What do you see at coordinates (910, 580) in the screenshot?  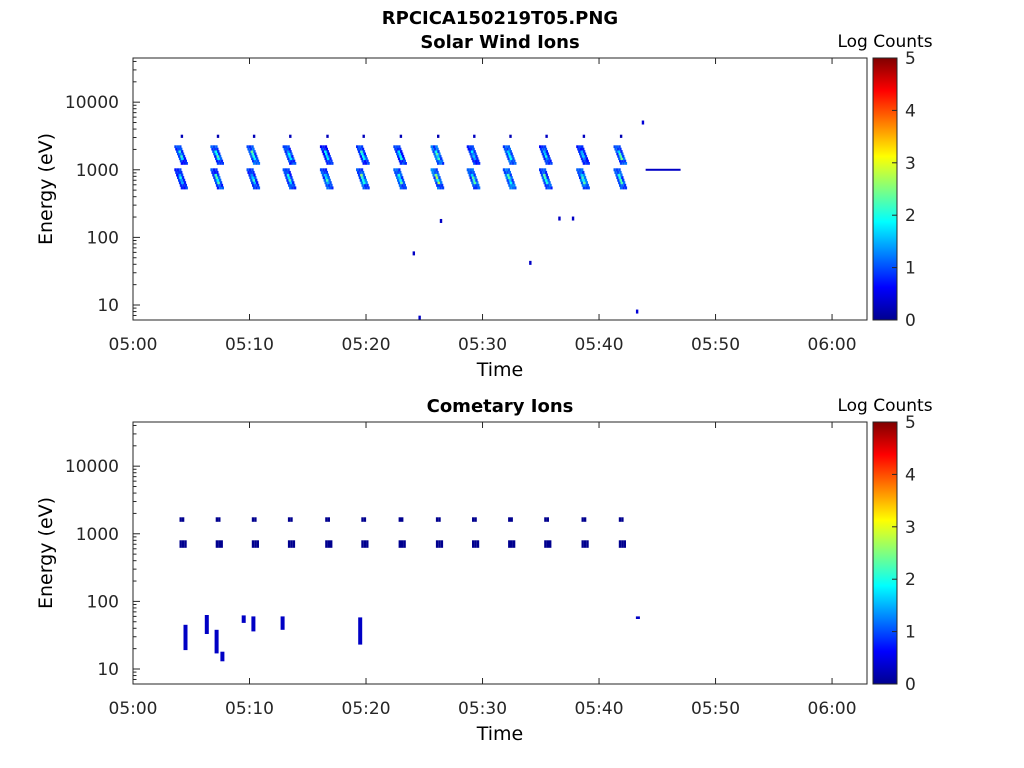 I see `colorbar-tick-label: 2` at bounding box center [910, 580].